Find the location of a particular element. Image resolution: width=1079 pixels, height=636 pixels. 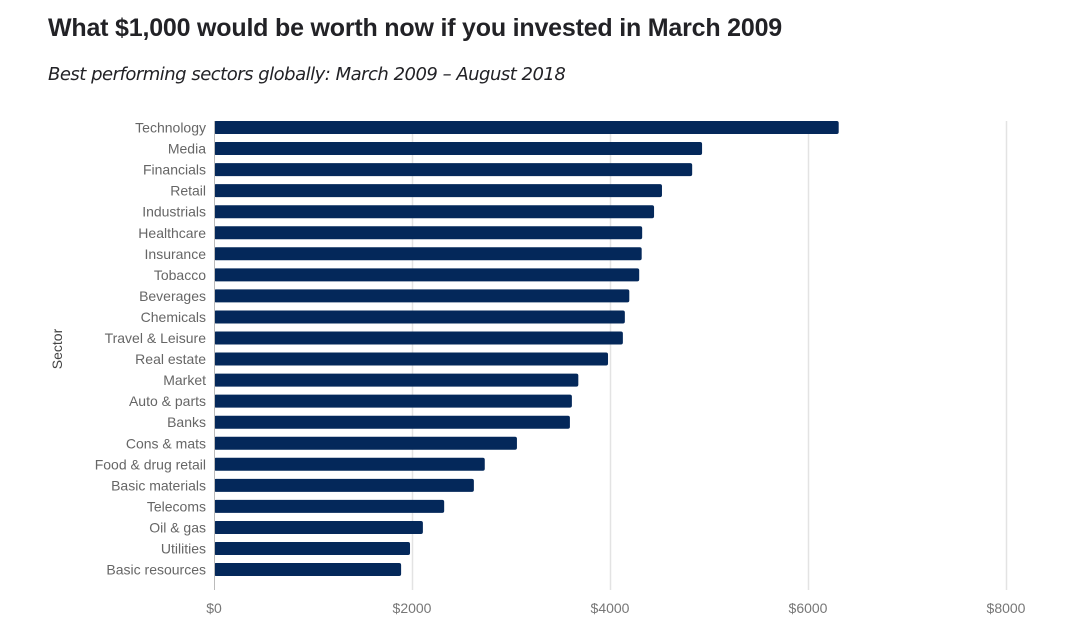

category-label: Insurance is located at coordinates (176, 254).